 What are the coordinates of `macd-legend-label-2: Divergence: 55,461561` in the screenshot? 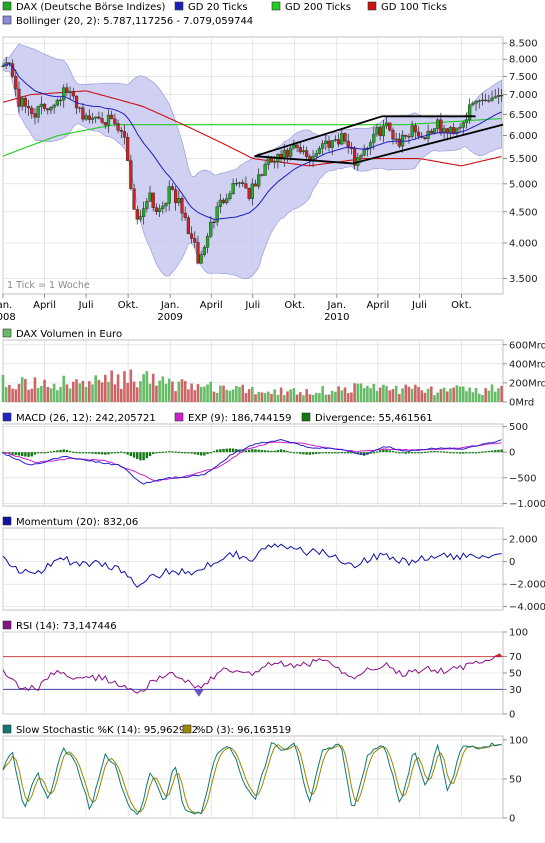 It's located at (374, 418).